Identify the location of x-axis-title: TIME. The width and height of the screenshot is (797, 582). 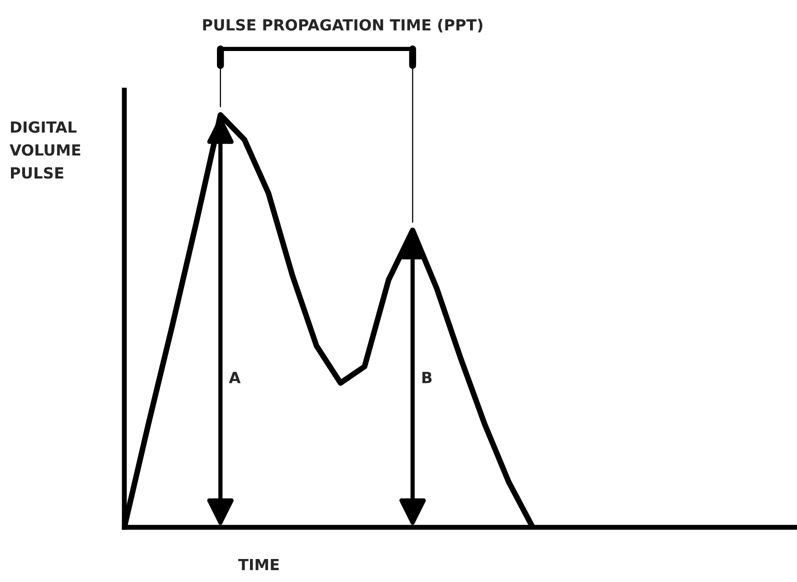
(258, 564).